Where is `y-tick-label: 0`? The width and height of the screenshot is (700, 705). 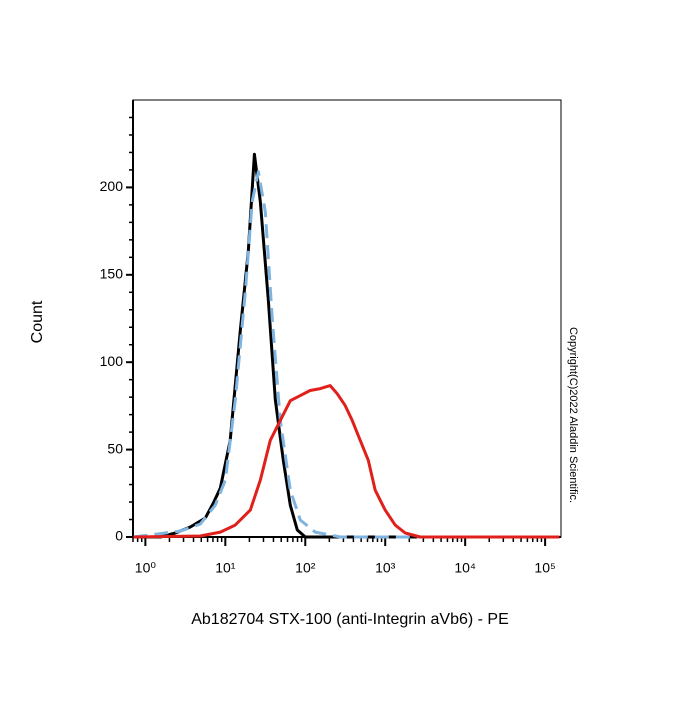
y-tick-label: 0 is located at coordinates (119, 536).